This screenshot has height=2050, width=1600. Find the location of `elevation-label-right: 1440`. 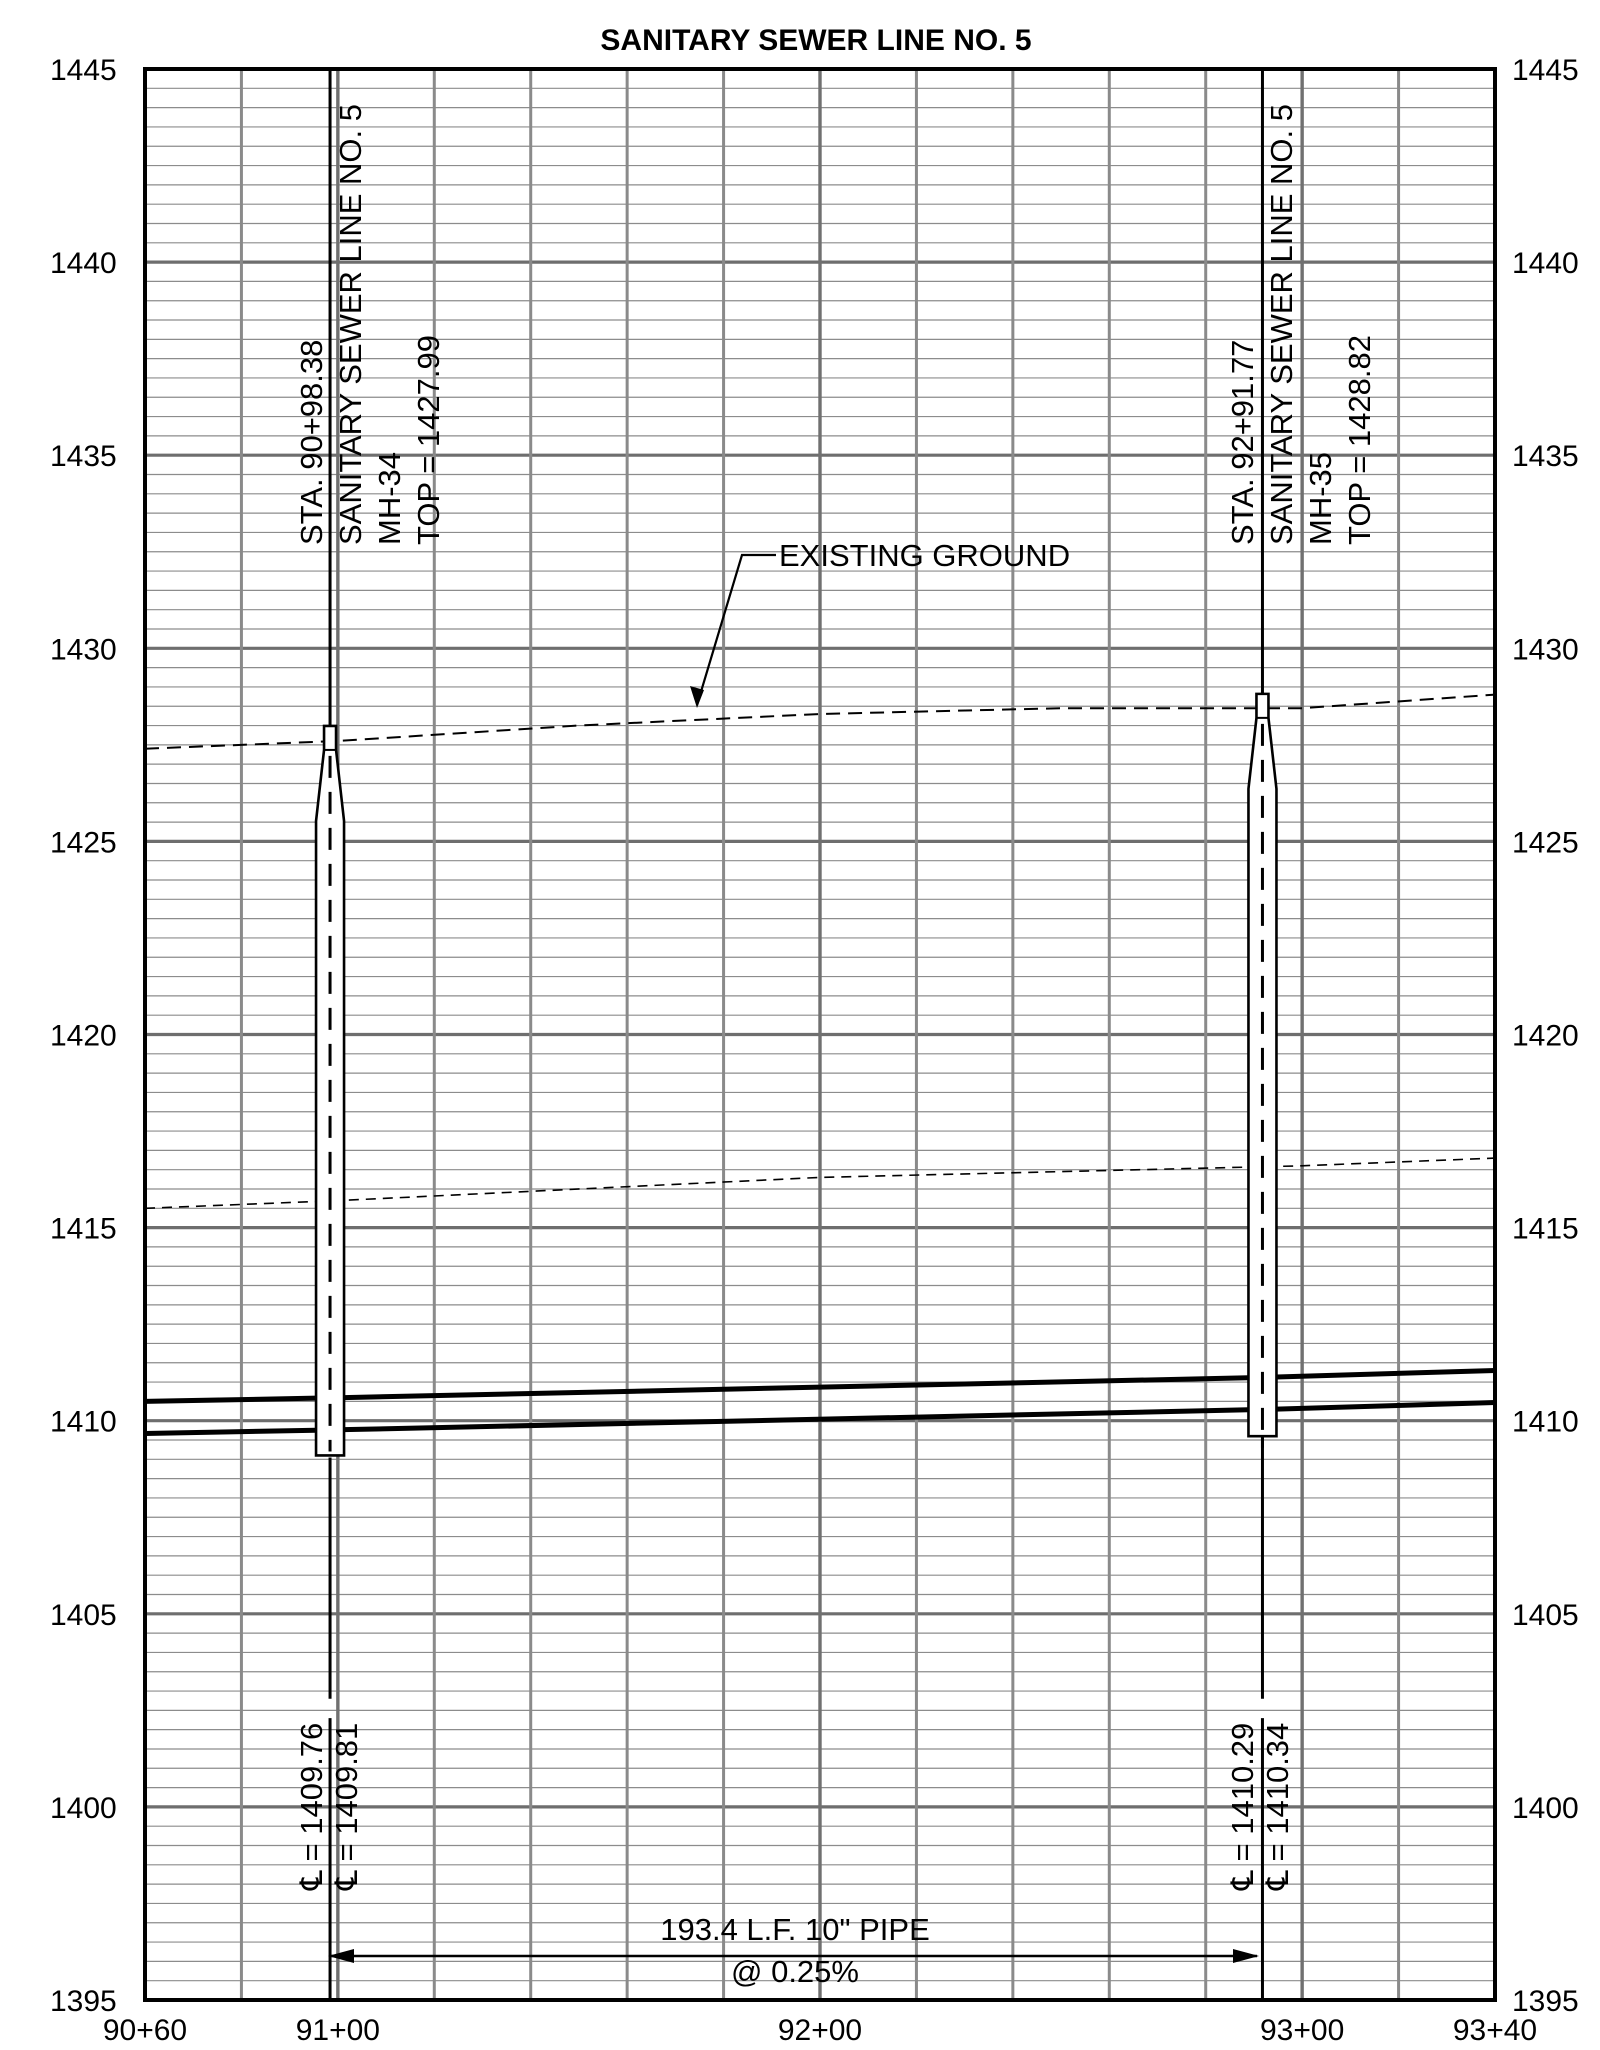

elevation-label-right: 1440 is located at coordinates (1545, 263).